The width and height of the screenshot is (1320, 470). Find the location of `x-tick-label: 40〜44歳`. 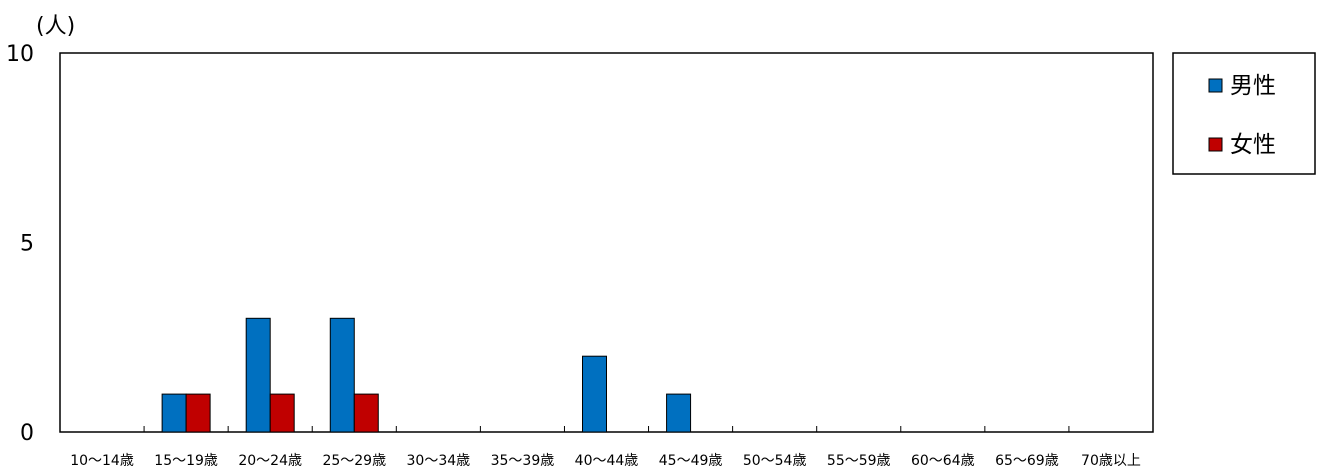

x-tick-label: 40〜44歳 is located at coordinates (607, 461).